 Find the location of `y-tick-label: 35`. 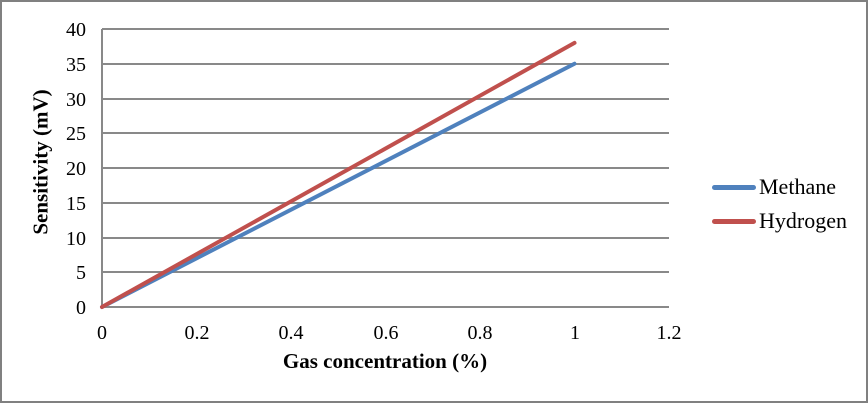

y-tick-label: 35 is located at coordinates (76, 65).